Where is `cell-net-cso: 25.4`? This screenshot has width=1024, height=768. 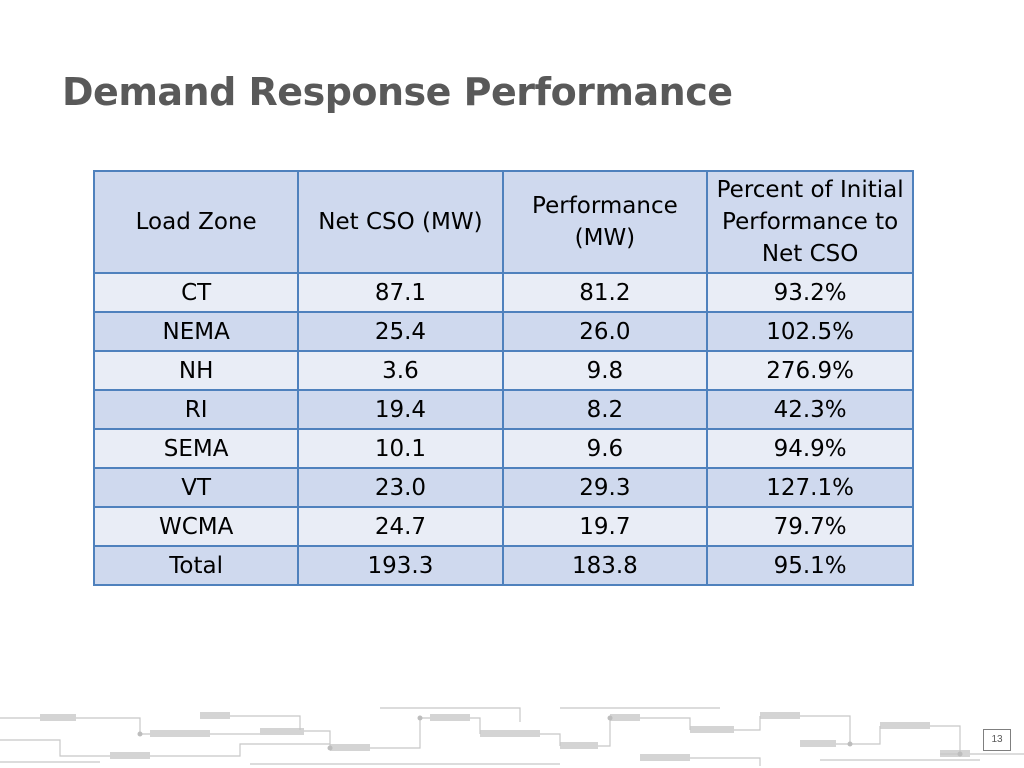
cell-net-cso: 25.4 is located at coordinates (400, 331).